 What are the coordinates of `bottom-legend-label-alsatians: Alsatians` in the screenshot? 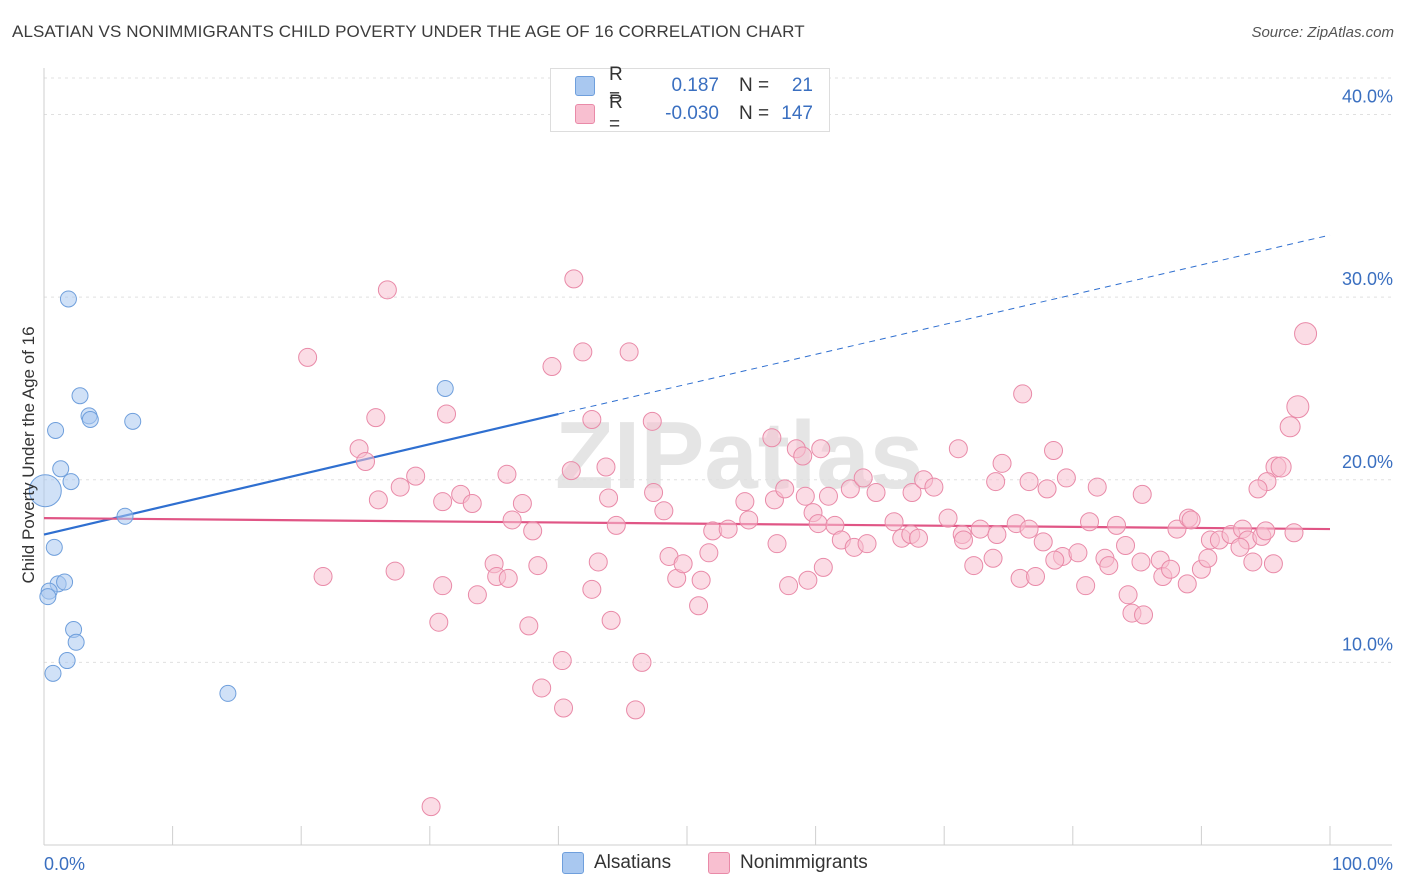 It's located at (633, 862).